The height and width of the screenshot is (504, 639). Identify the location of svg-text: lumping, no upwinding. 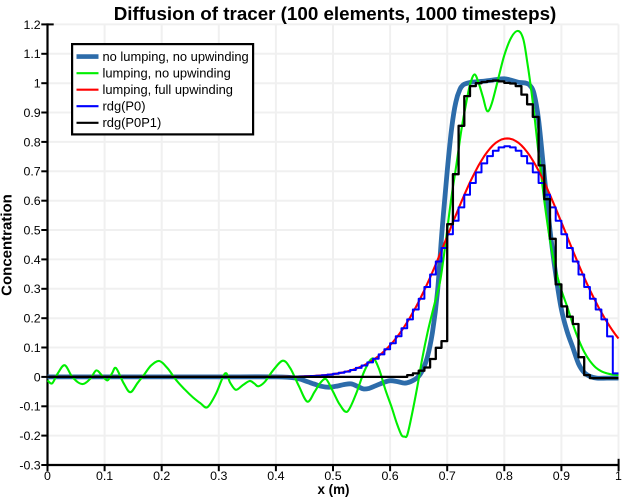
(167, 73).